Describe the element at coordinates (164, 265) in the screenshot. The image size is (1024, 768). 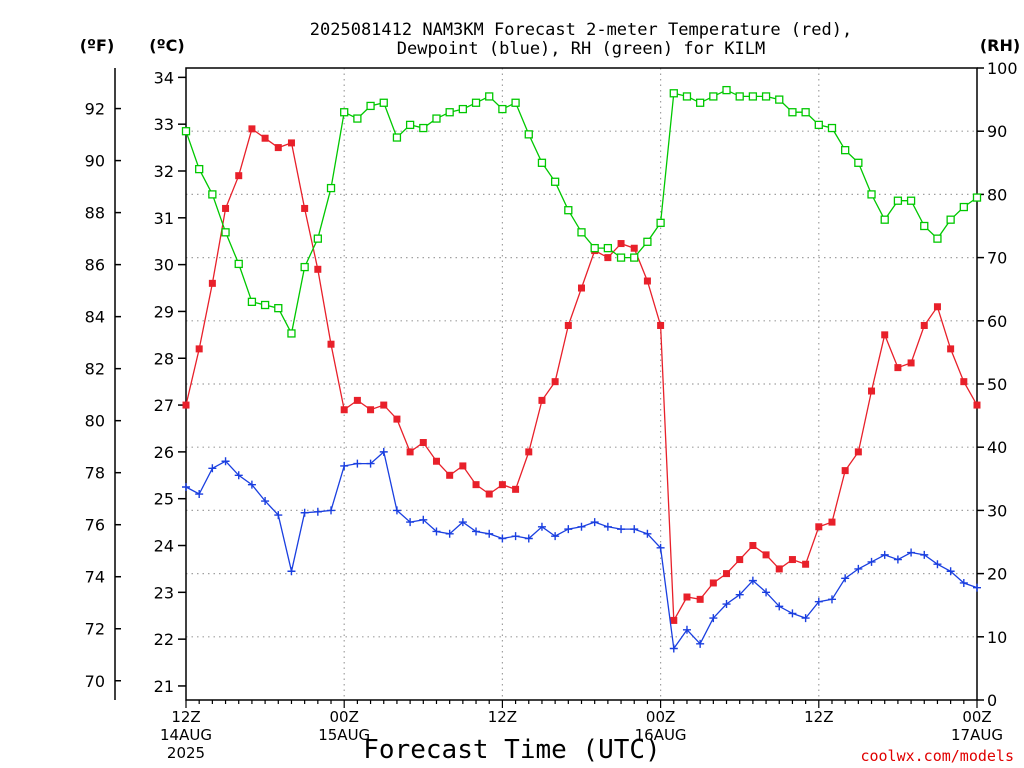
I see `celsius-tick-label: 30` at that location.